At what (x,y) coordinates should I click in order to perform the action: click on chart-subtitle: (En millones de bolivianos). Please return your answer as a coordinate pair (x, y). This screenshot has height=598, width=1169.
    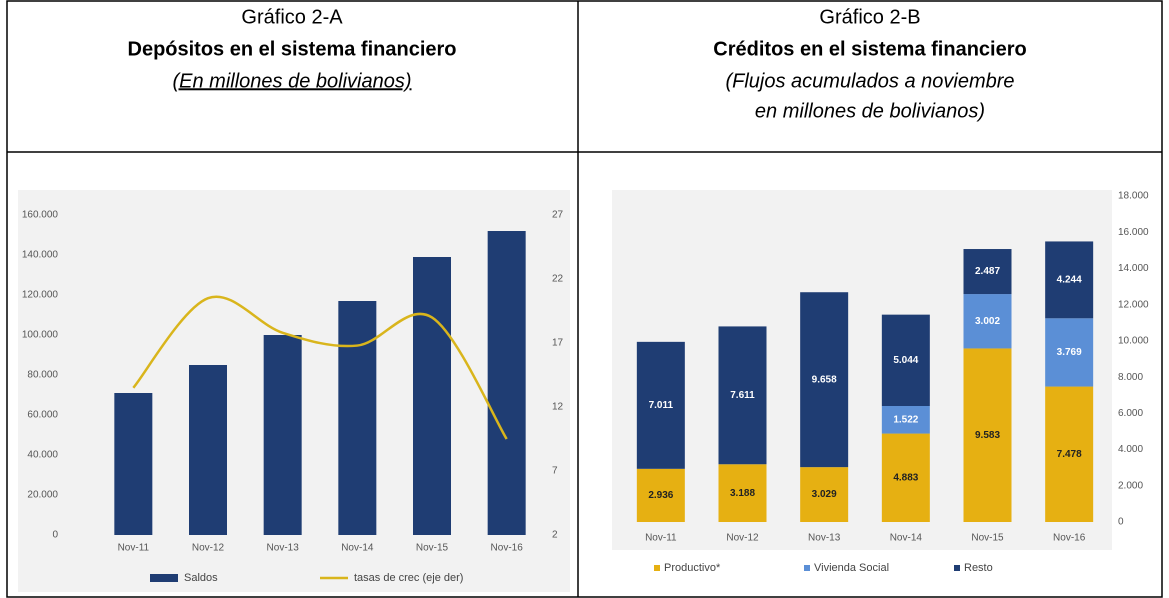
    Looking at the image, I should click on (291, 81).